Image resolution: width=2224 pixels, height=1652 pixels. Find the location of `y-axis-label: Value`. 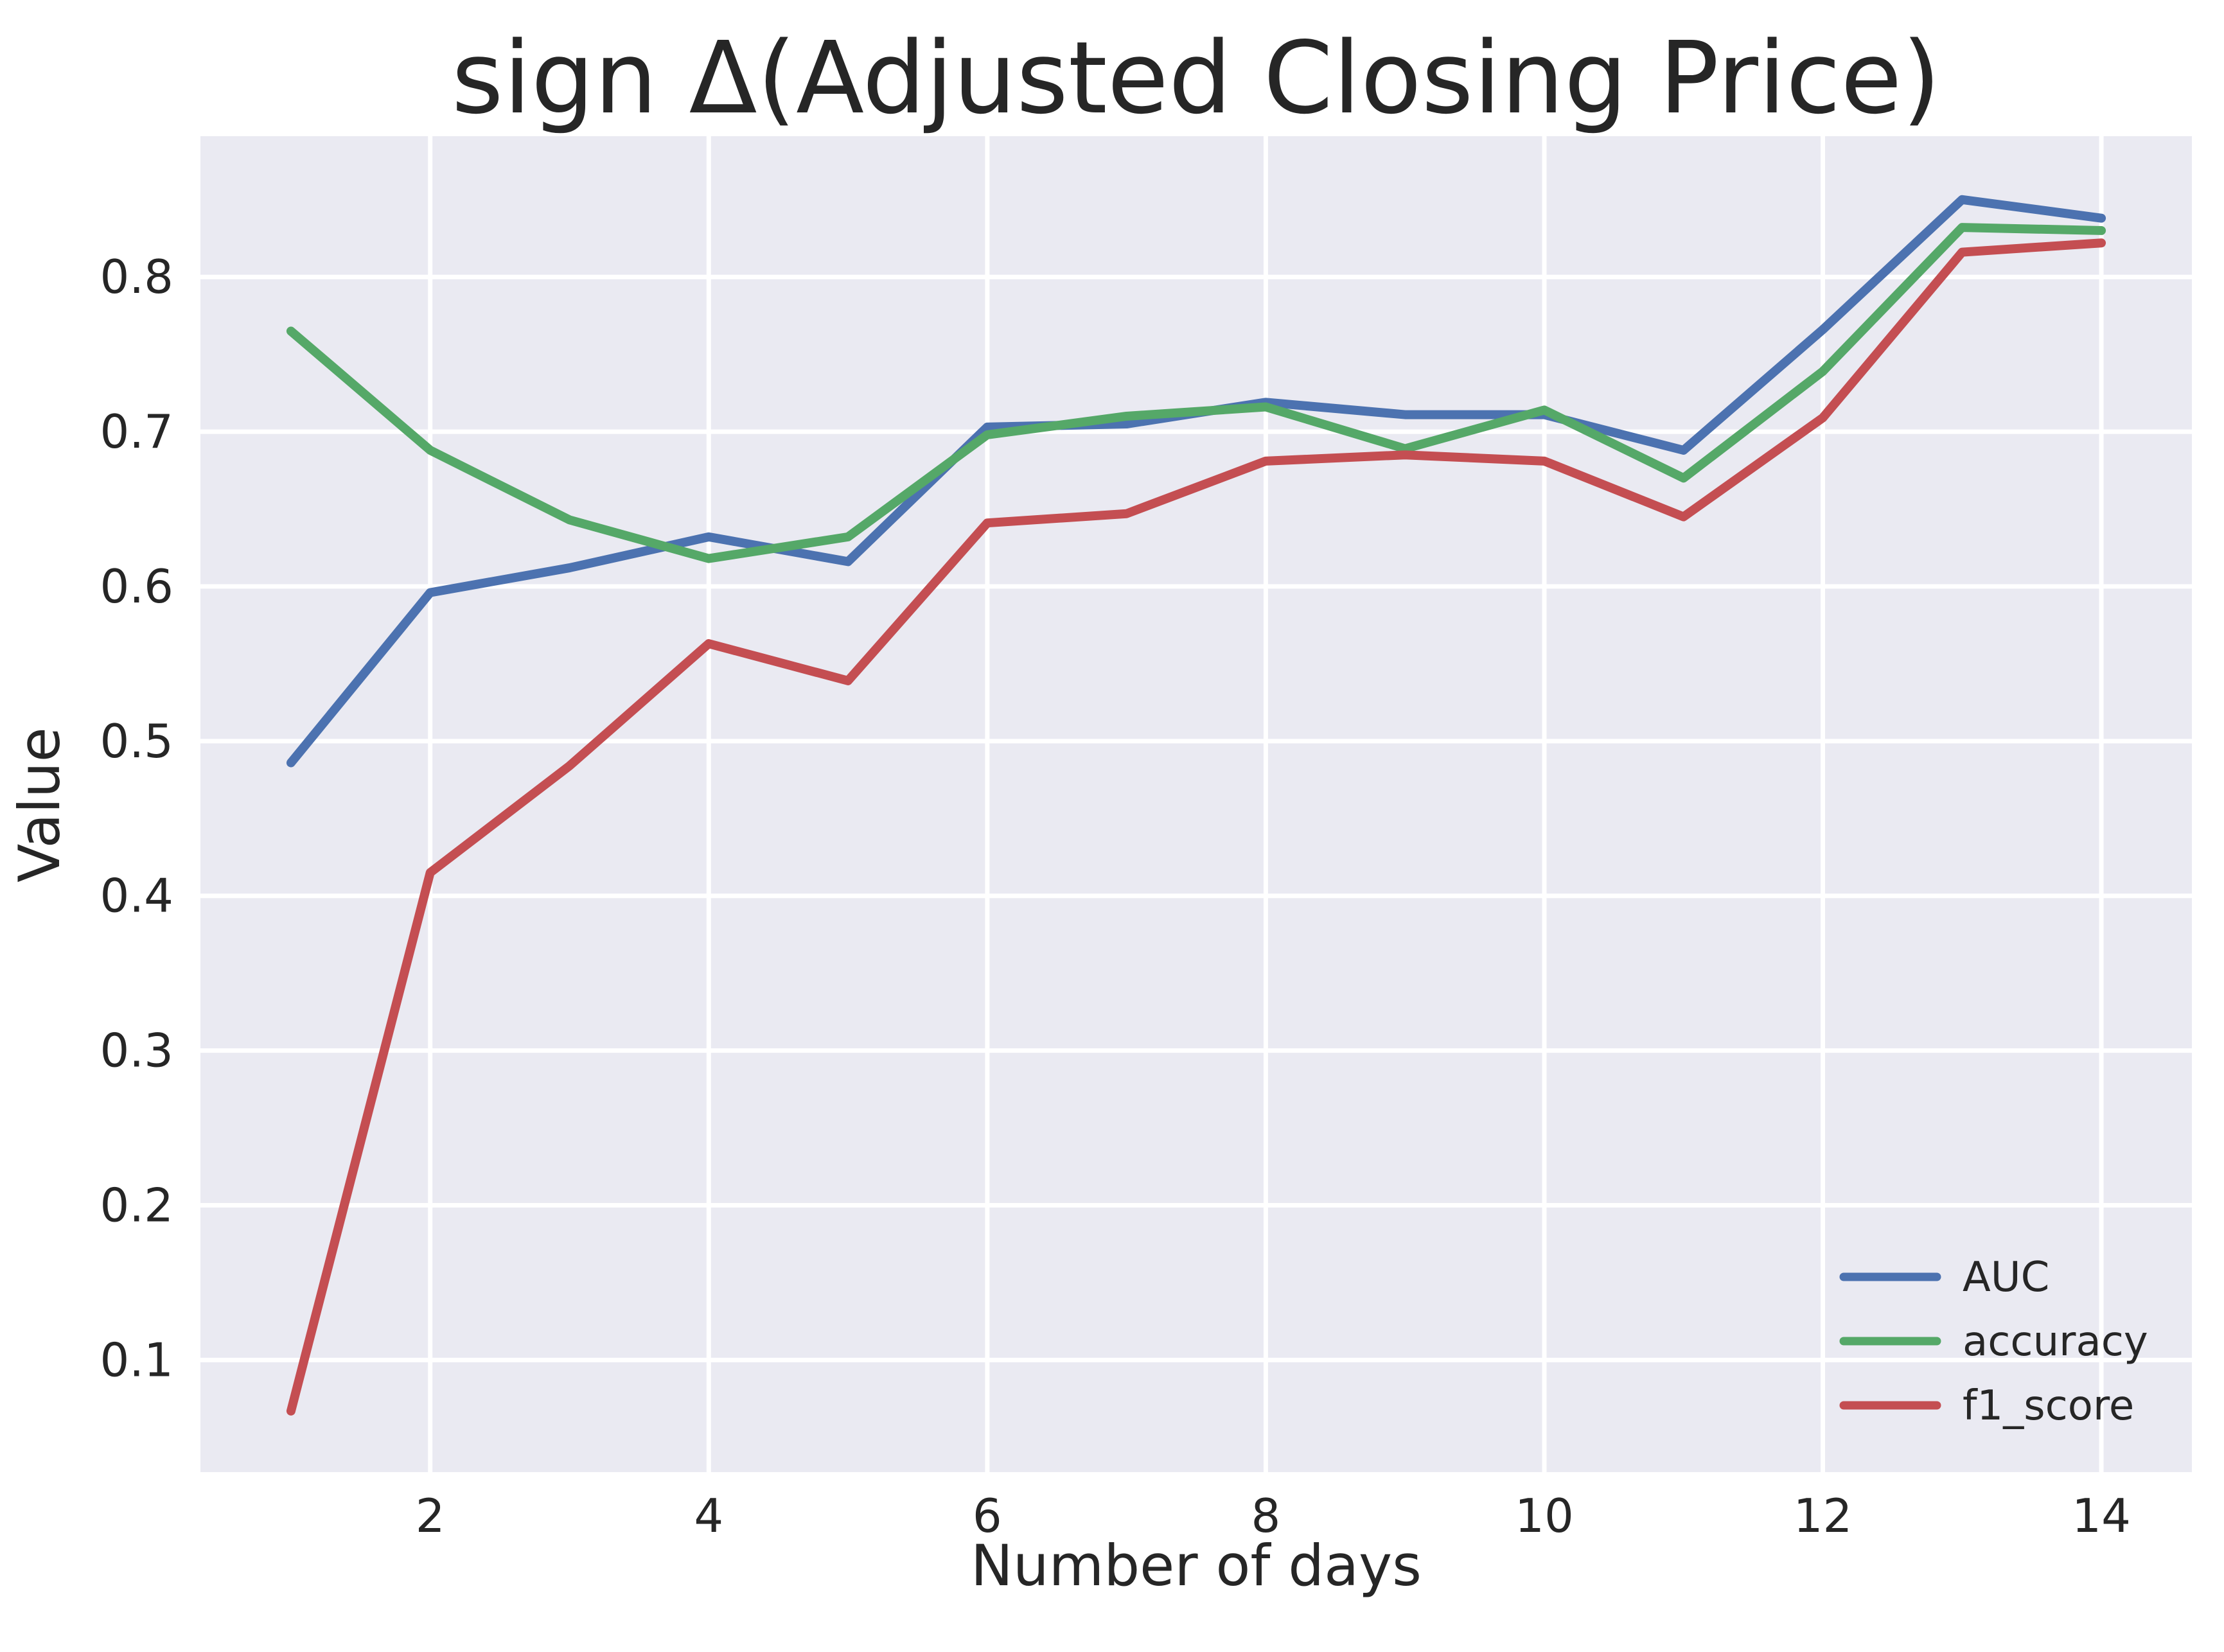

y-axis-label: Value is located at coordinates (39, 805).